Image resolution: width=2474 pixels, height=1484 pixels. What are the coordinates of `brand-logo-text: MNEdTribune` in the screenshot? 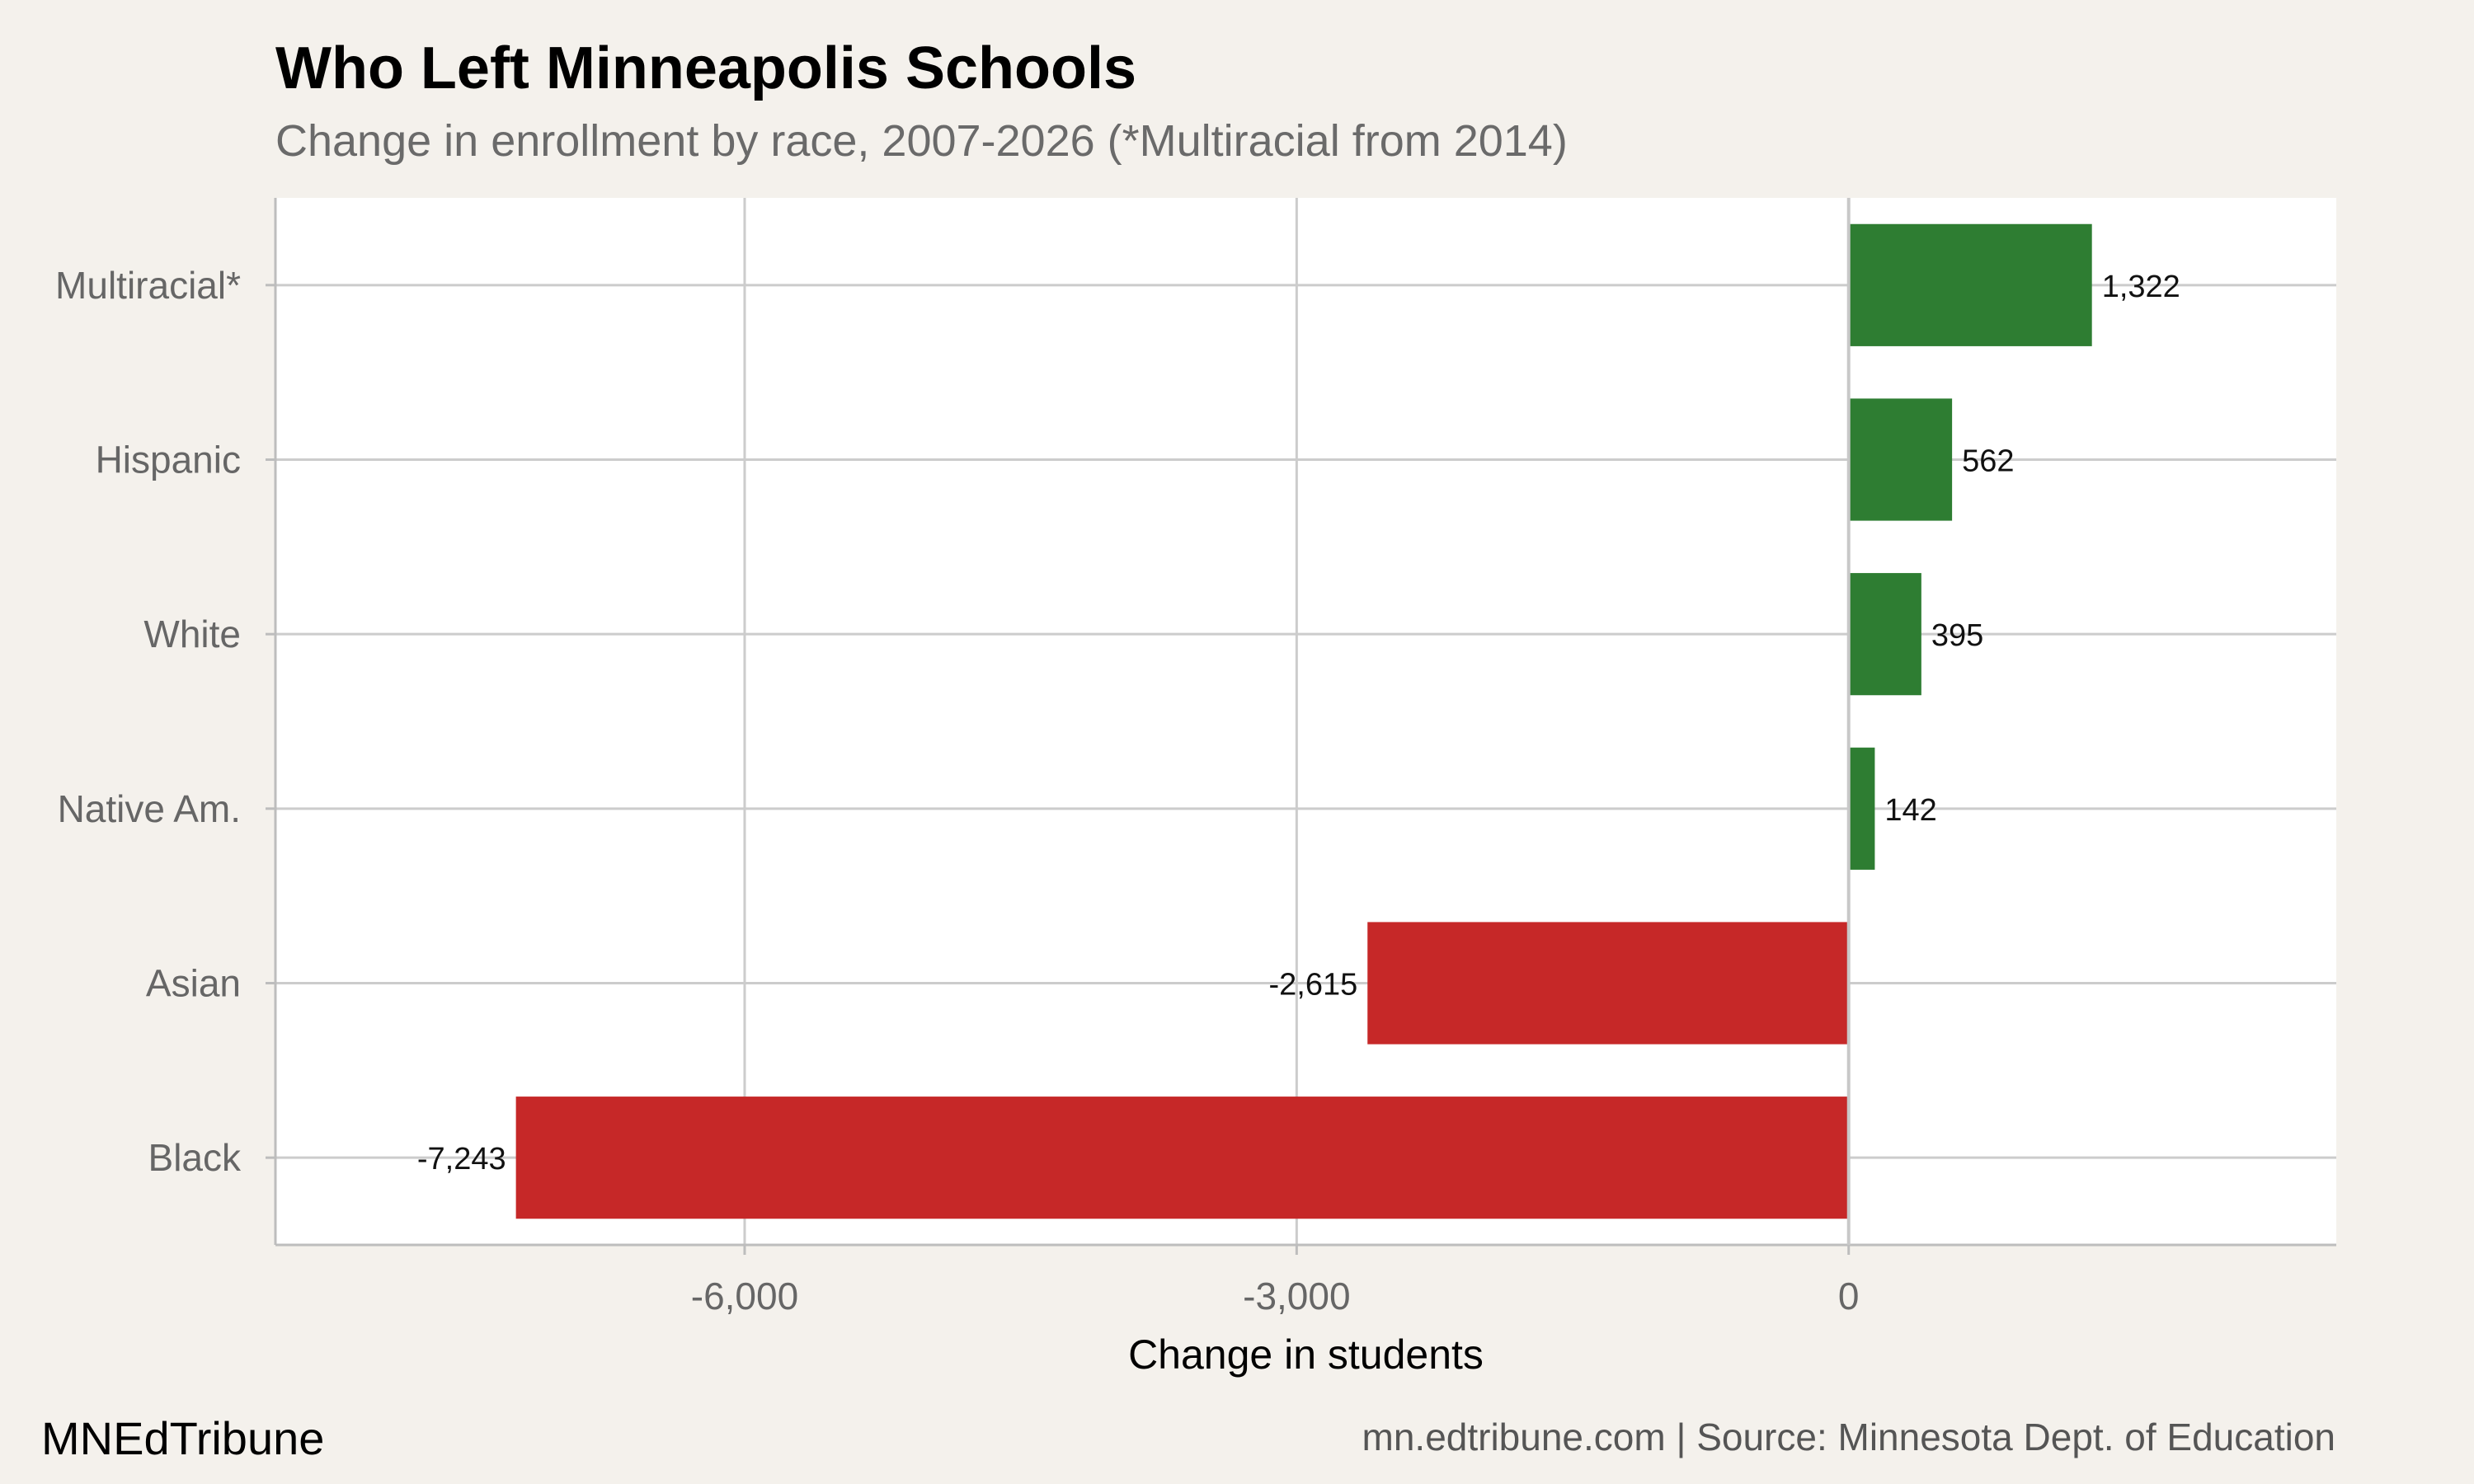 It's located at (183, 1438).